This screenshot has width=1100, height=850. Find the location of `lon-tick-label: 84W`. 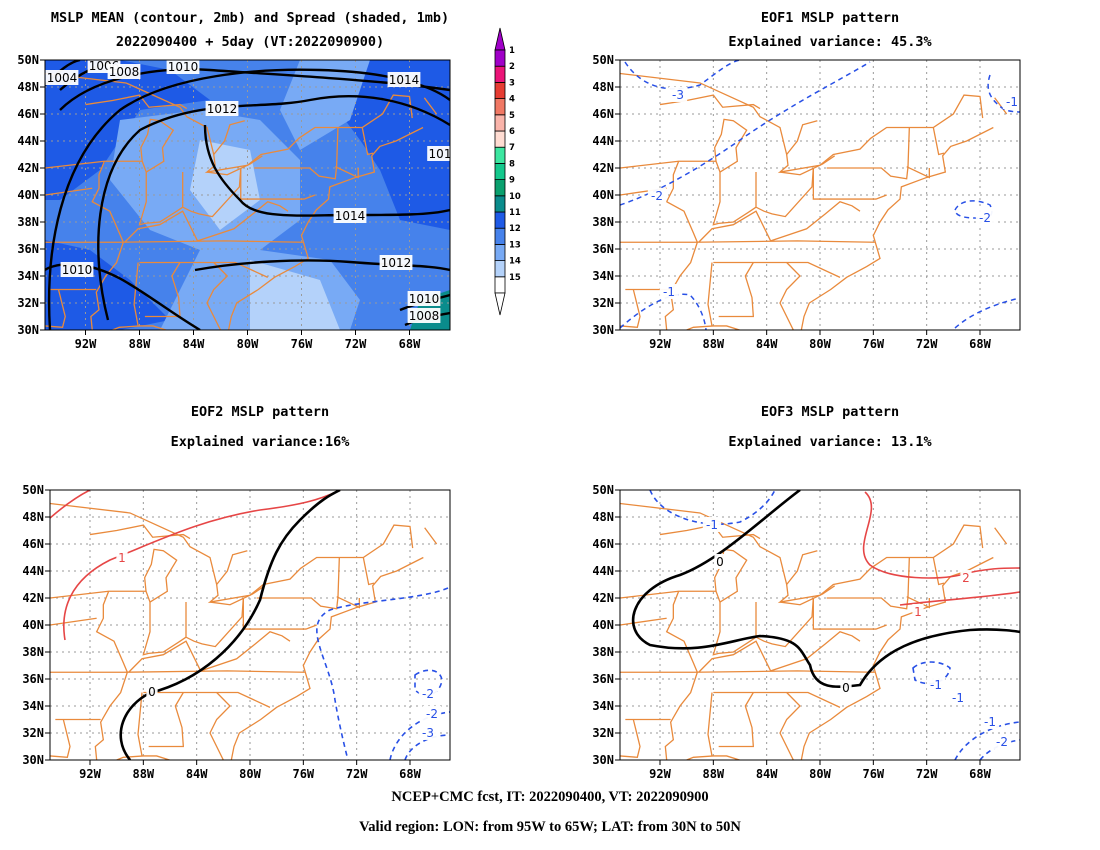

lon-tick-label: 84W is located at coordinates (767, 774).